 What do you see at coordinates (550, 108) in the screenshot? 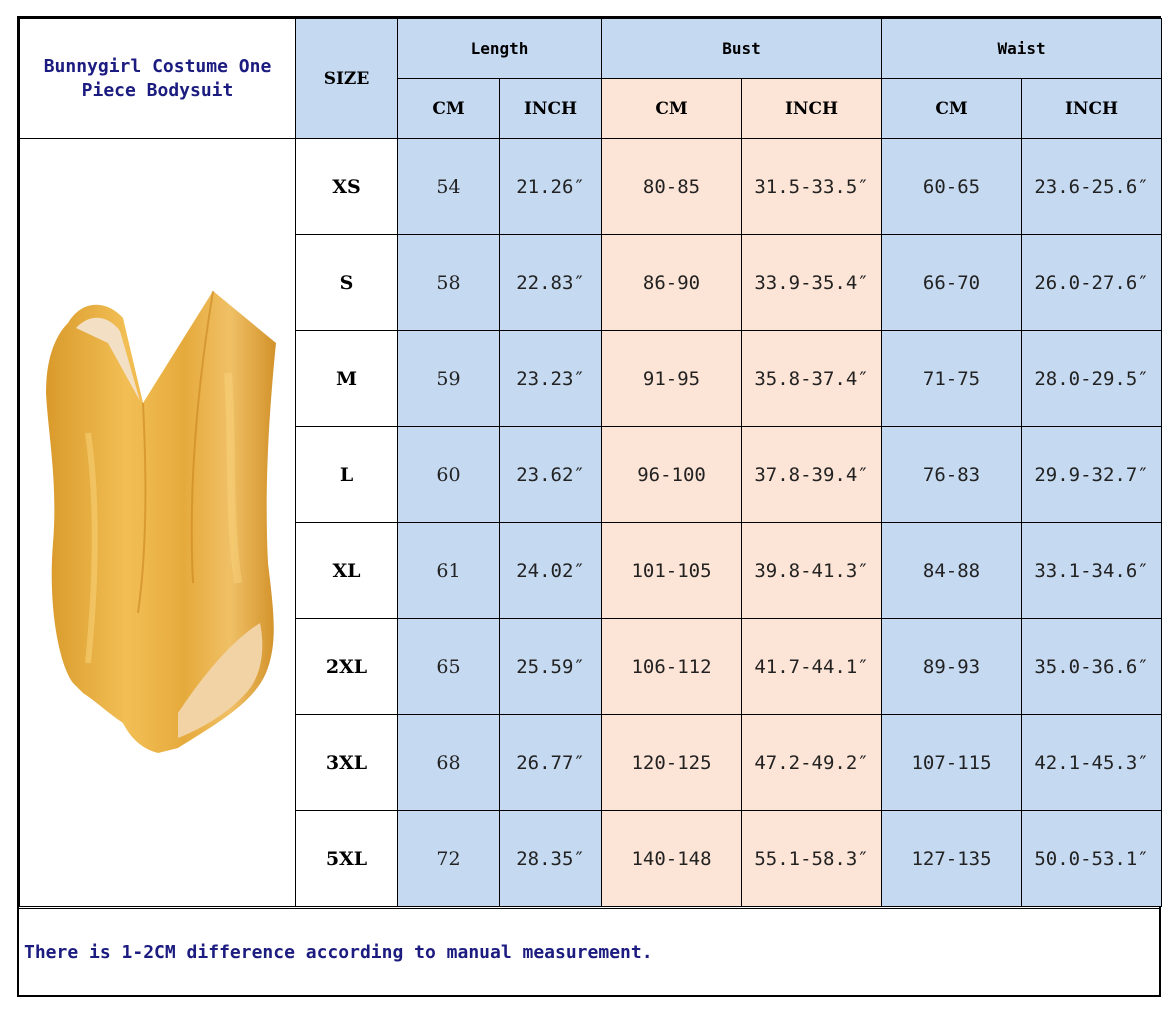
I see `length-inch-header: INCH` at bounding box center [550, 108].